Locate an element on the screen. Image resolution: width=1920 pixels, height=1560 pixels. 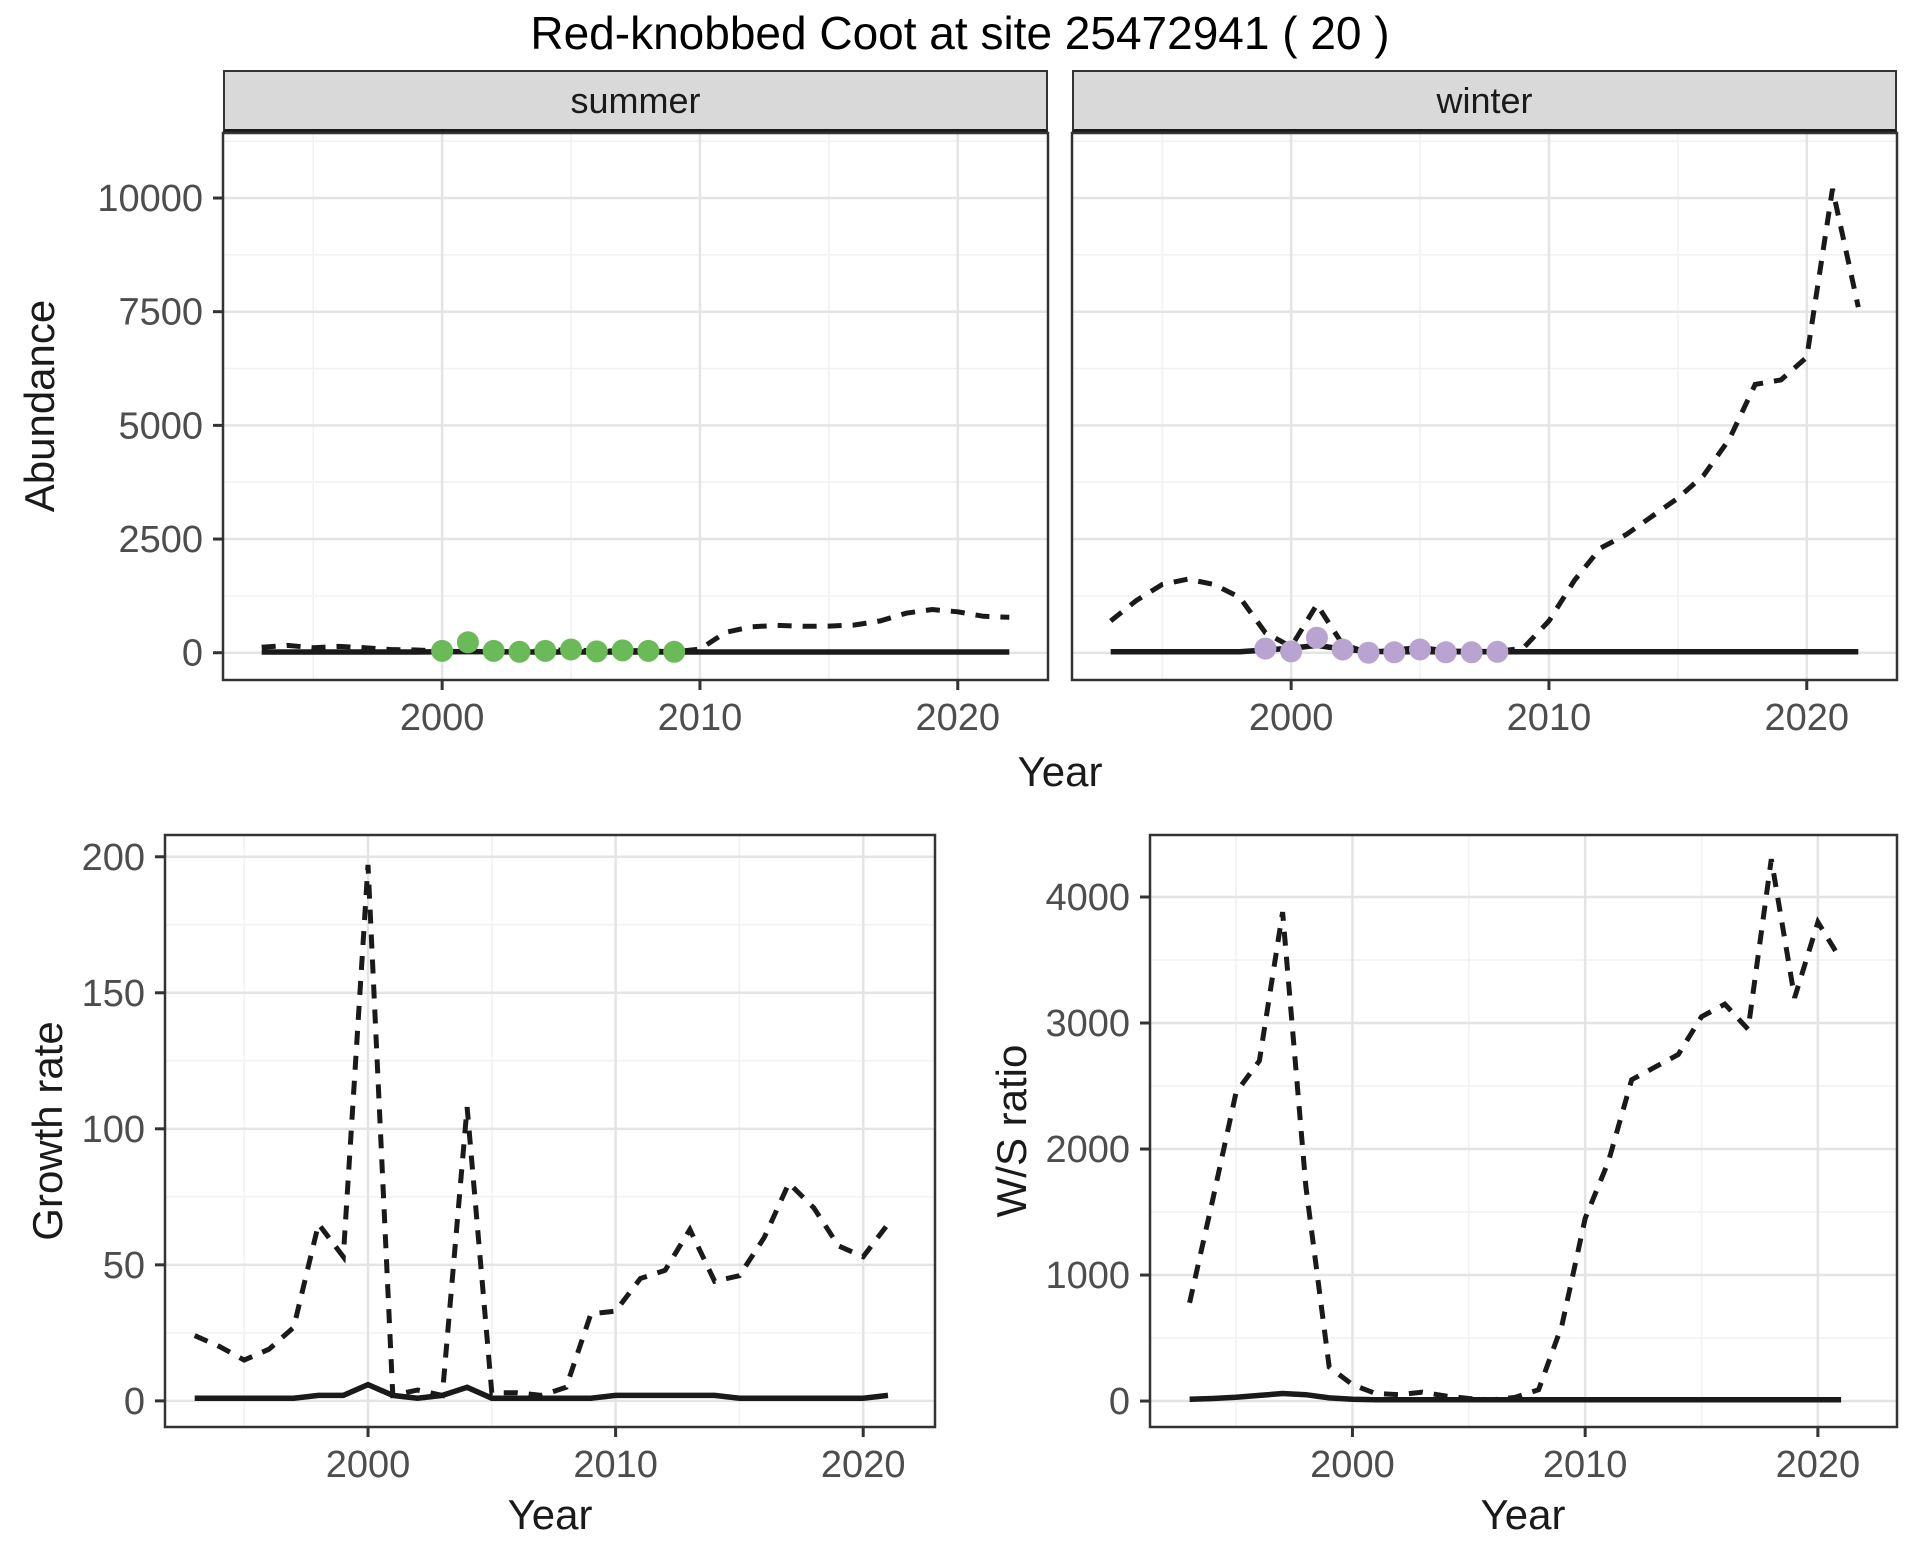
y-tick-label: 5000 is located at coordinates (160, 426).